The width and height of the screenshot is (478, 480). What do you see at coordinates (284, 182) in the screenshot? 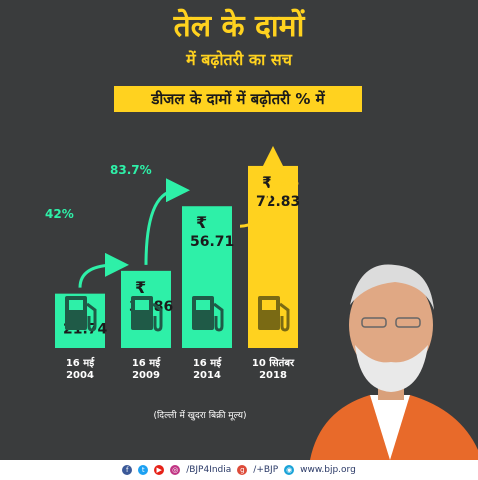
I see `increase-label: 28%` at bounding box center [284, 182].